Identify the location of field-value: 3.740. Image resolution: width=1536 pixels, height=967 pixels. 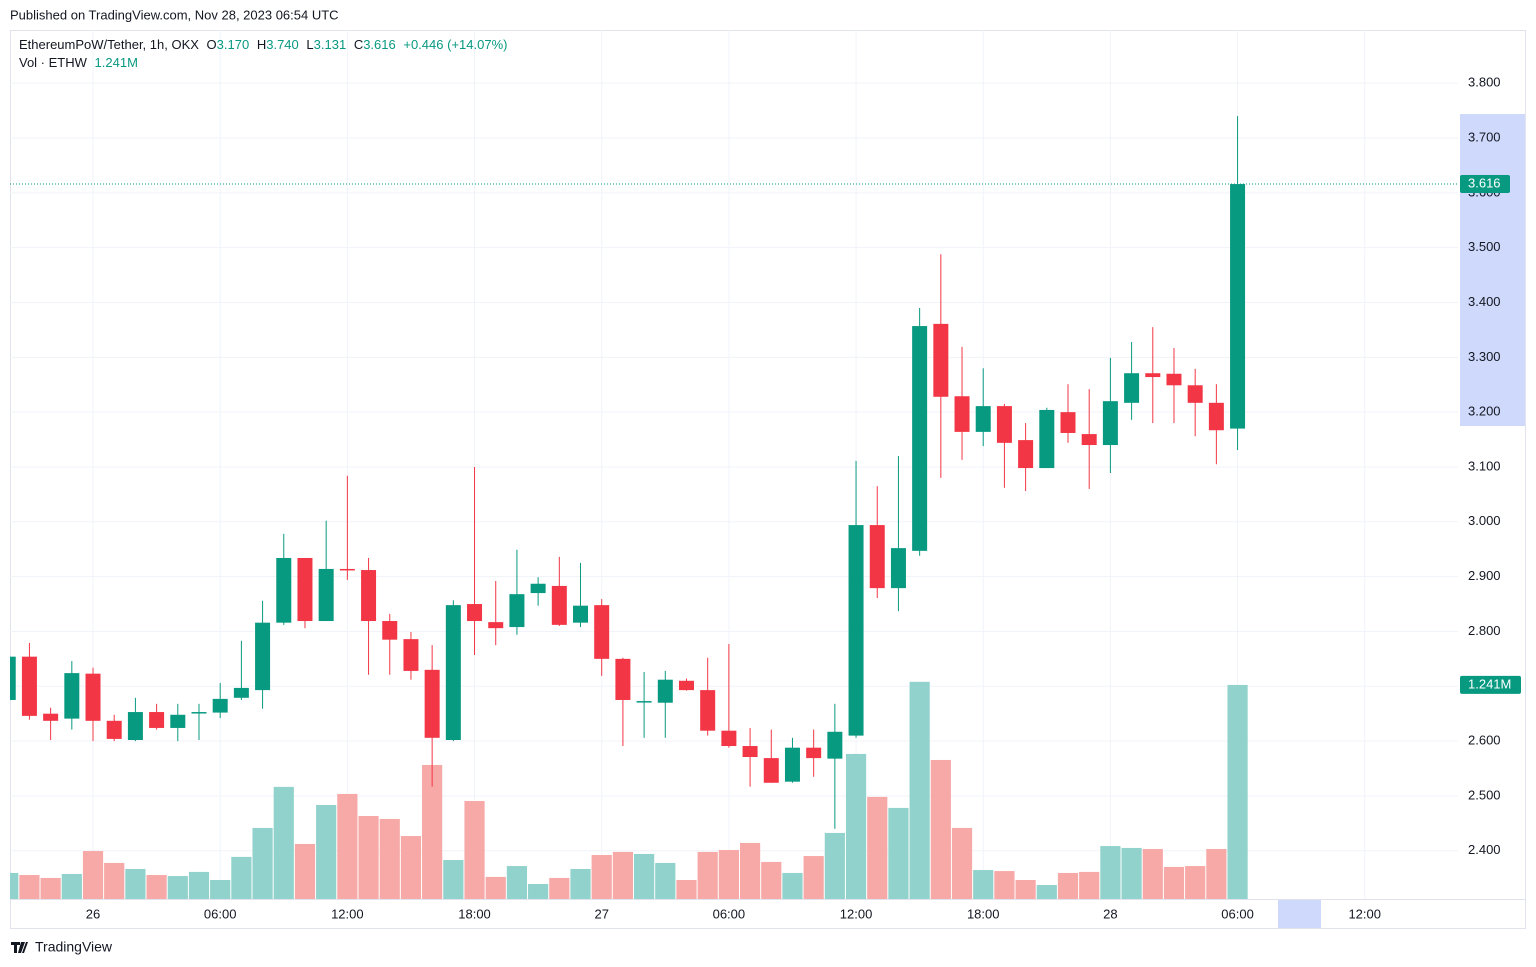
(282, 44).